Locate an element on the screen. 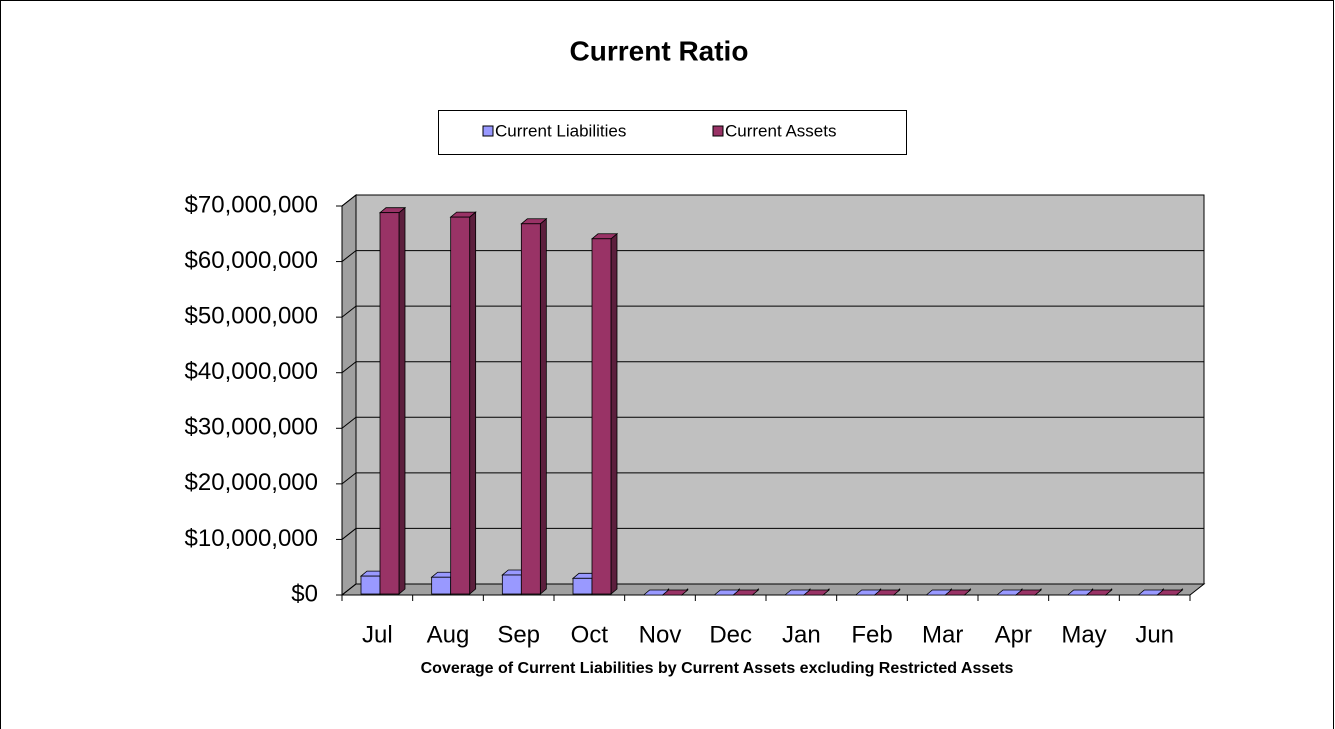  chart-title: Current Ratio is located at coordinates (659, 50).